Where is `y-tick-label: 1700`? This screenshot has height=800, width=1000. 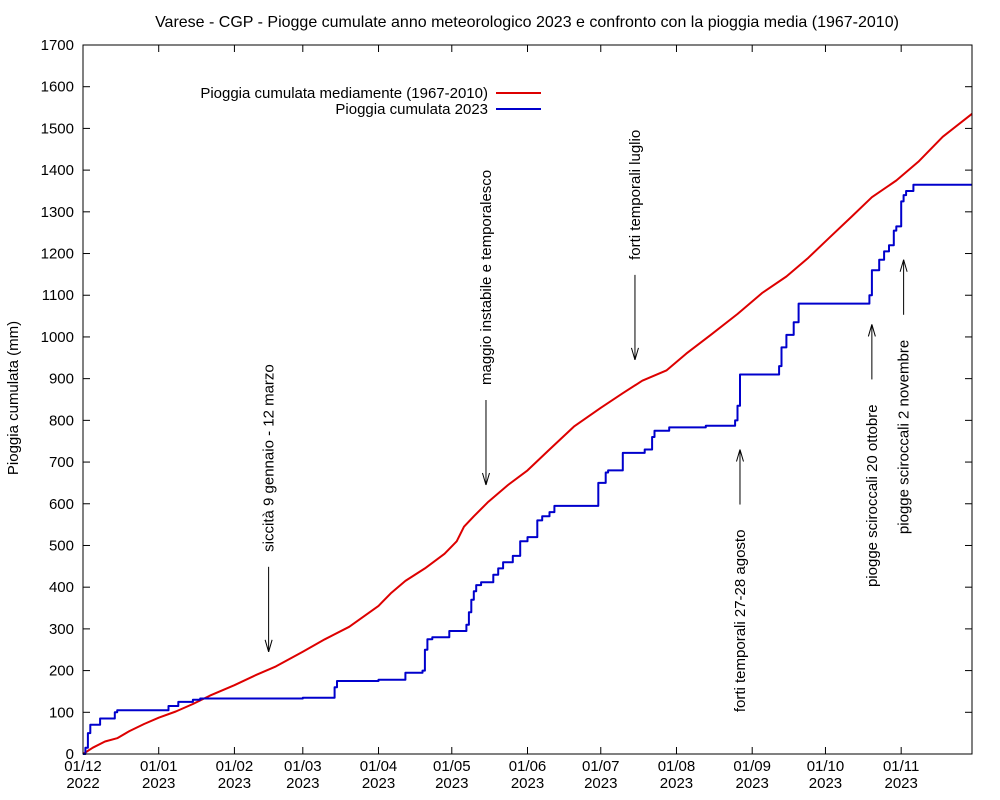
y-tick-label: 1700 is located at coordinates (57, 45).